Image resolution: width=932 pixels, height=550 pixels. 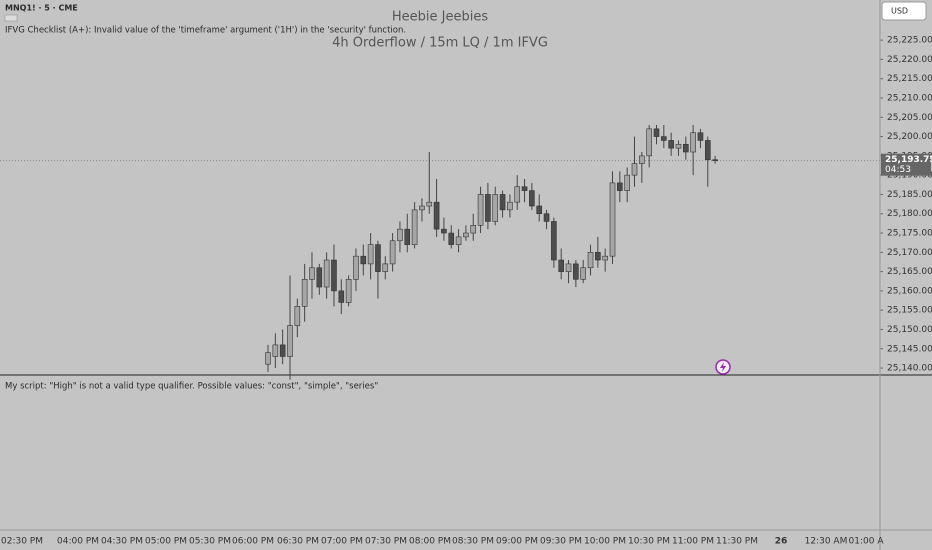 What do you see at coordinates (909, 98) in the screenshot?
I see `y-tick-label: 25,210.00` at bounding box center [909, 98].